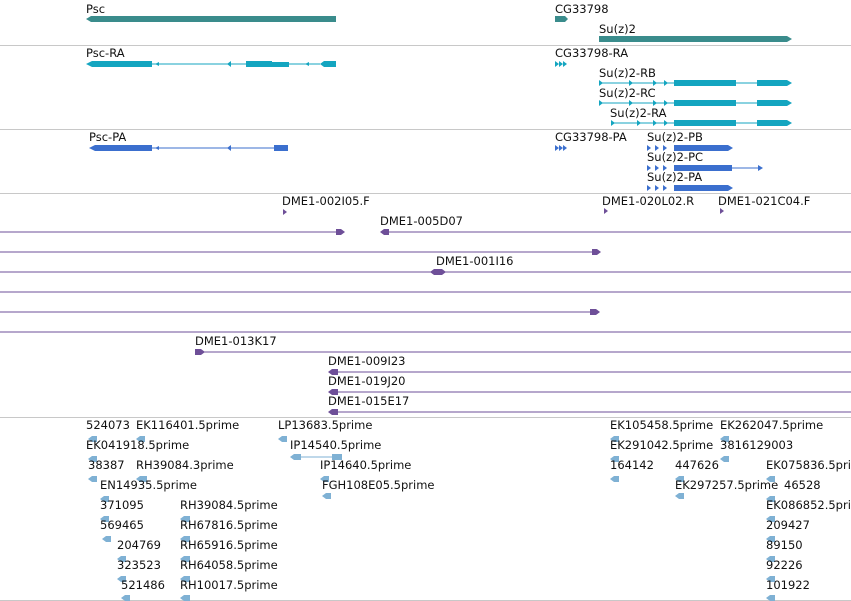  I want to click on transcript-label: Su(z)2-RC, so click(627, 93).